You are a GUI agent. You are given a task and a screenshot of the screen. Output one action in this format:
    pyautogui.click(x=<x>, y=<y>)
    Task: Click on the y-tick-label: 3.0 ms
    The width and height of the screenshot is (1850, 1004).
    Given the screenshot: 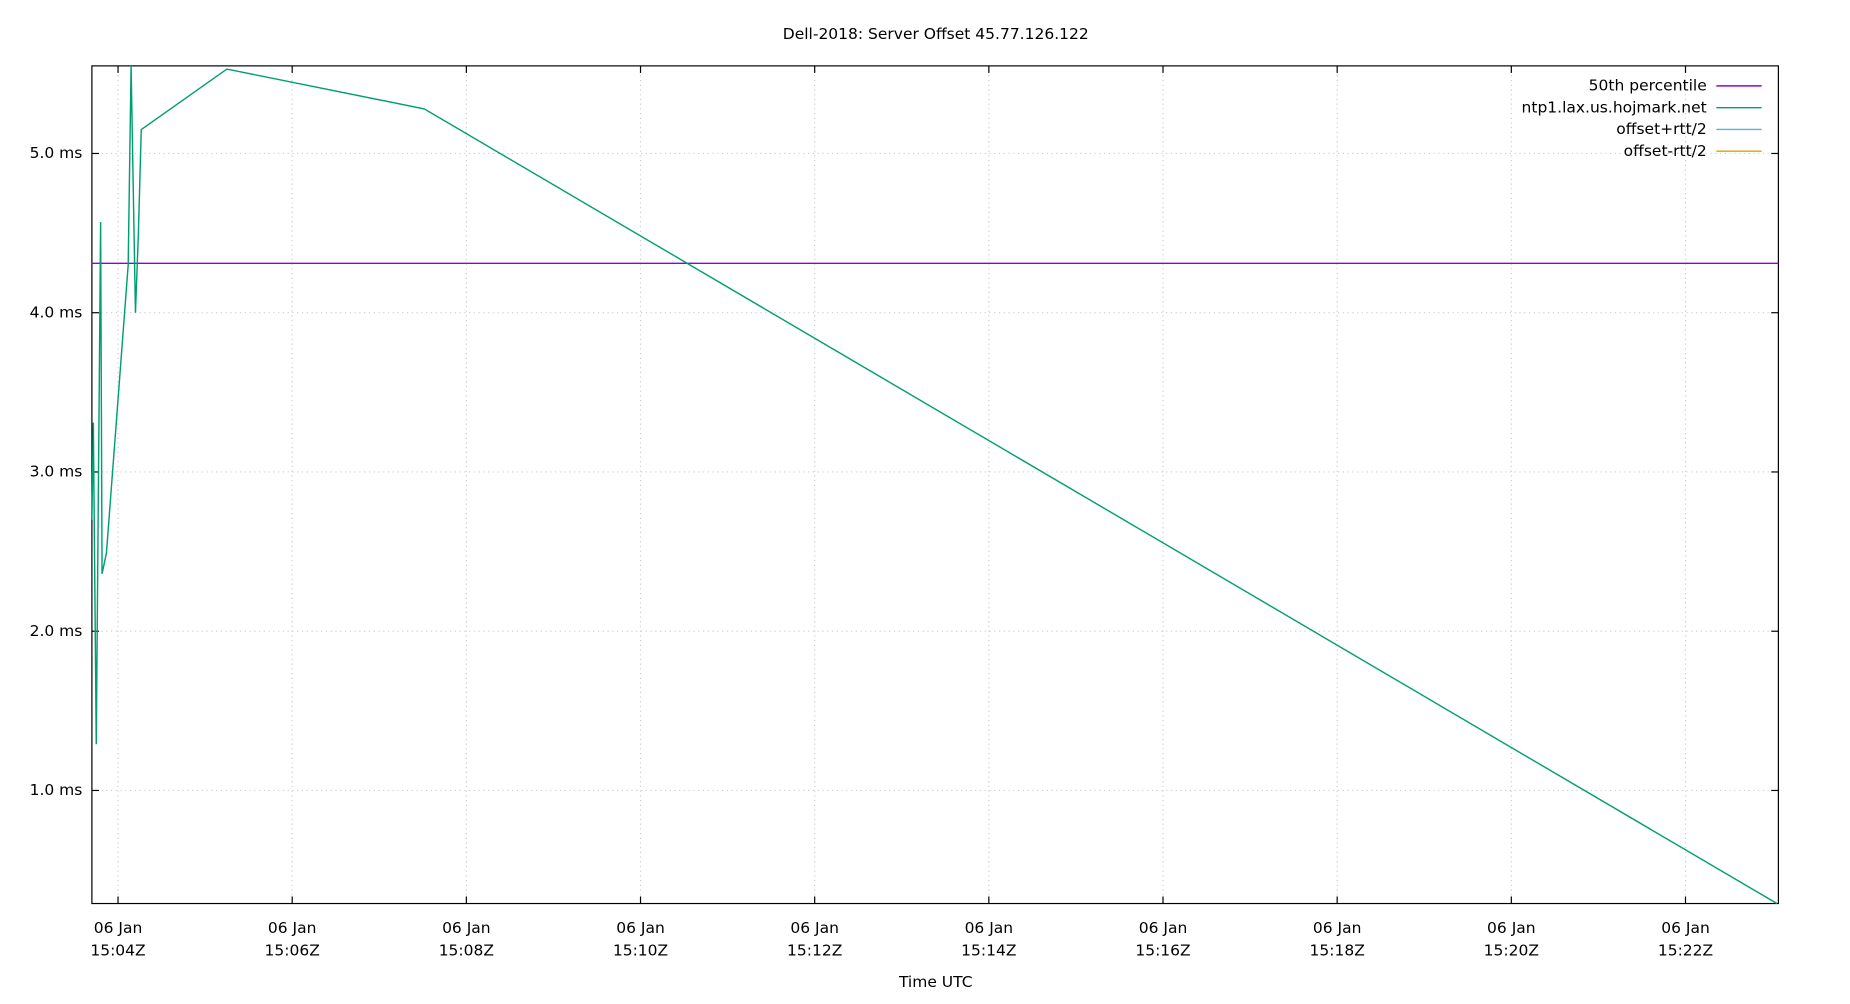 What is the action you would take?
    pyautogui.click(x=56, y=472)
    